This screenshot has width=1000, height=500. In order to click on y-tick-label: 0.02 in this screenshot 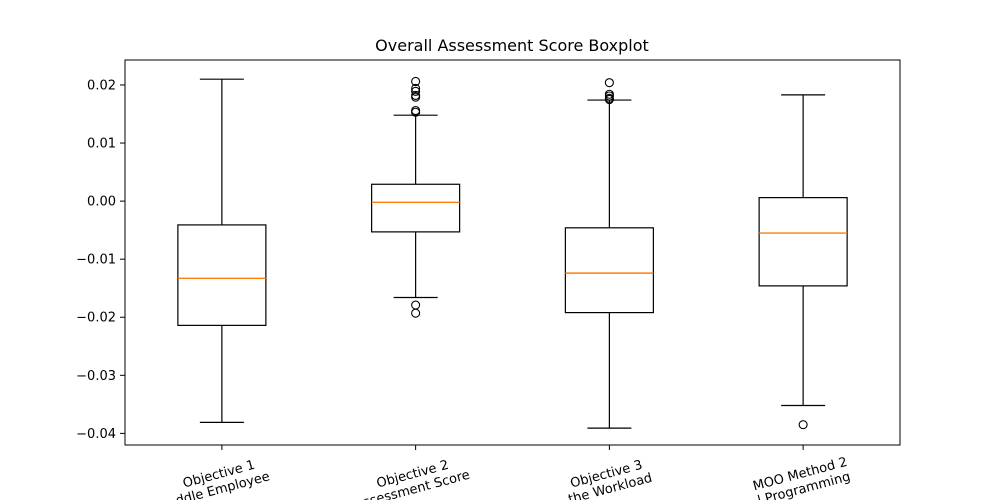, I will do `click(101, 85)`.